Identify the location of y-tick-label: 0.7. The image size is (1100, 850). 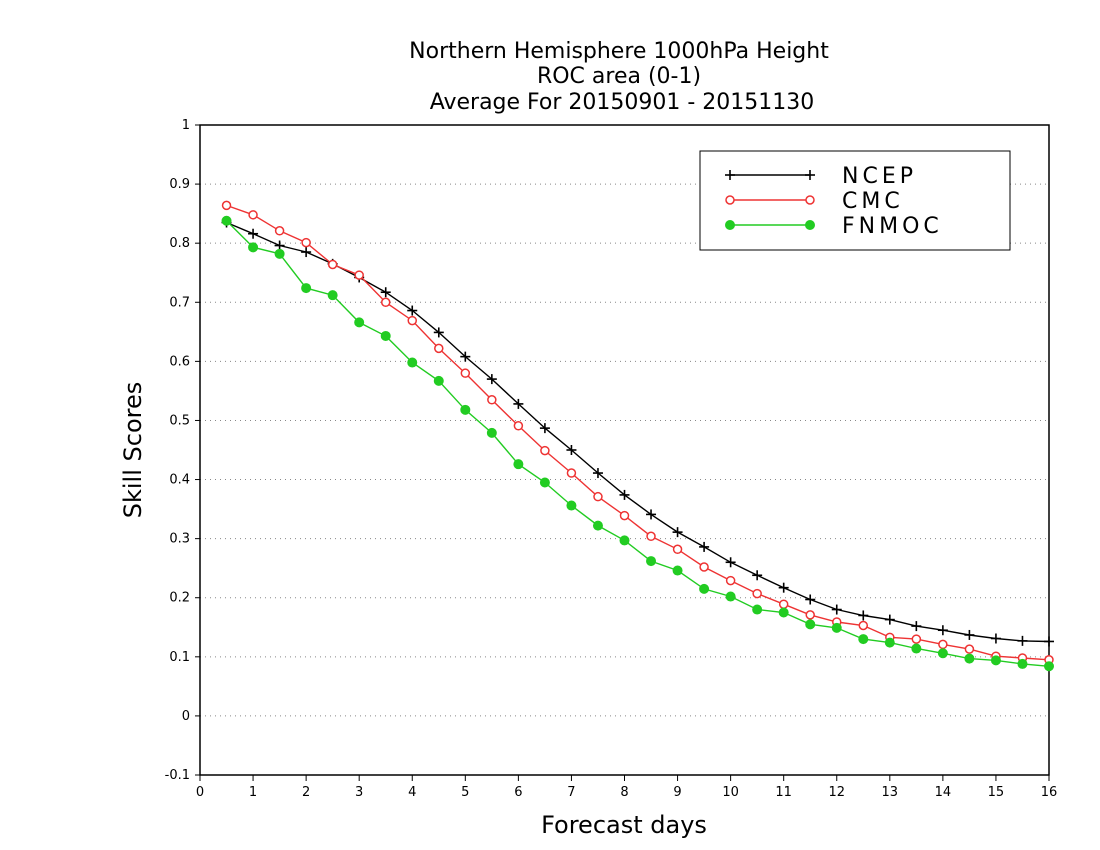
(179, 302).